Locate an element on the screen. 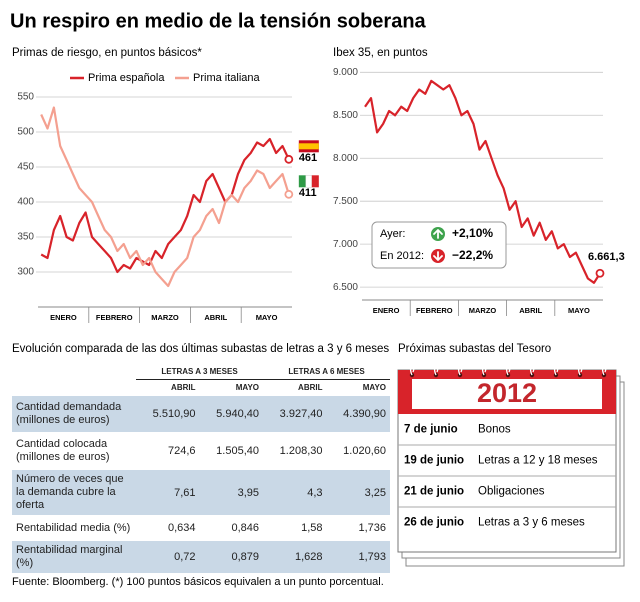 This screenshot has width=640, height=602. cell: 5.510,90 is located at coordinates (168, 414).